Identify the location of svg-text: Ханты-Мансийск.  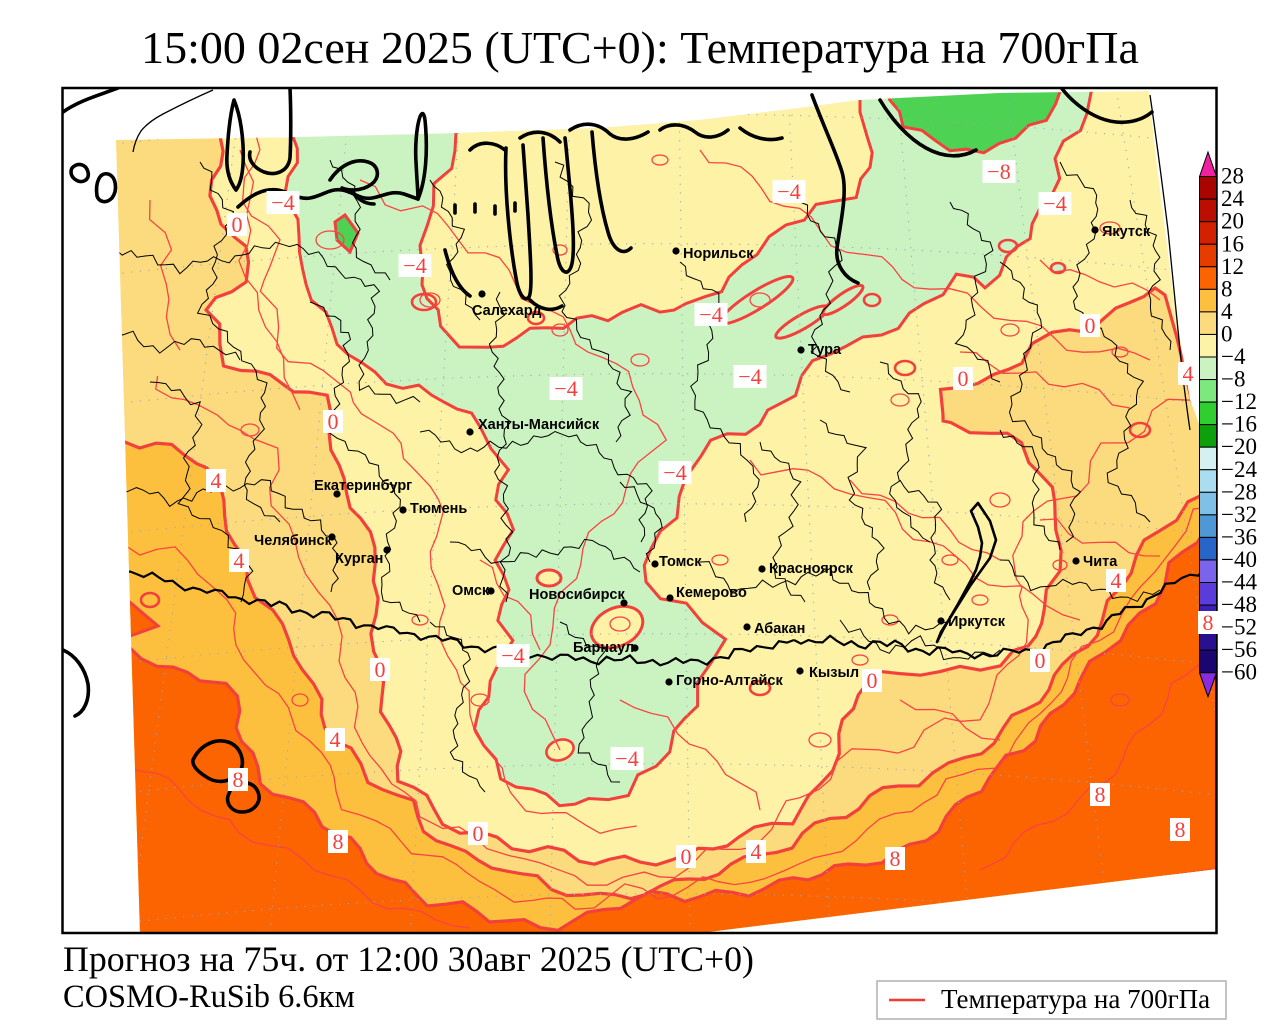
(539, 425).